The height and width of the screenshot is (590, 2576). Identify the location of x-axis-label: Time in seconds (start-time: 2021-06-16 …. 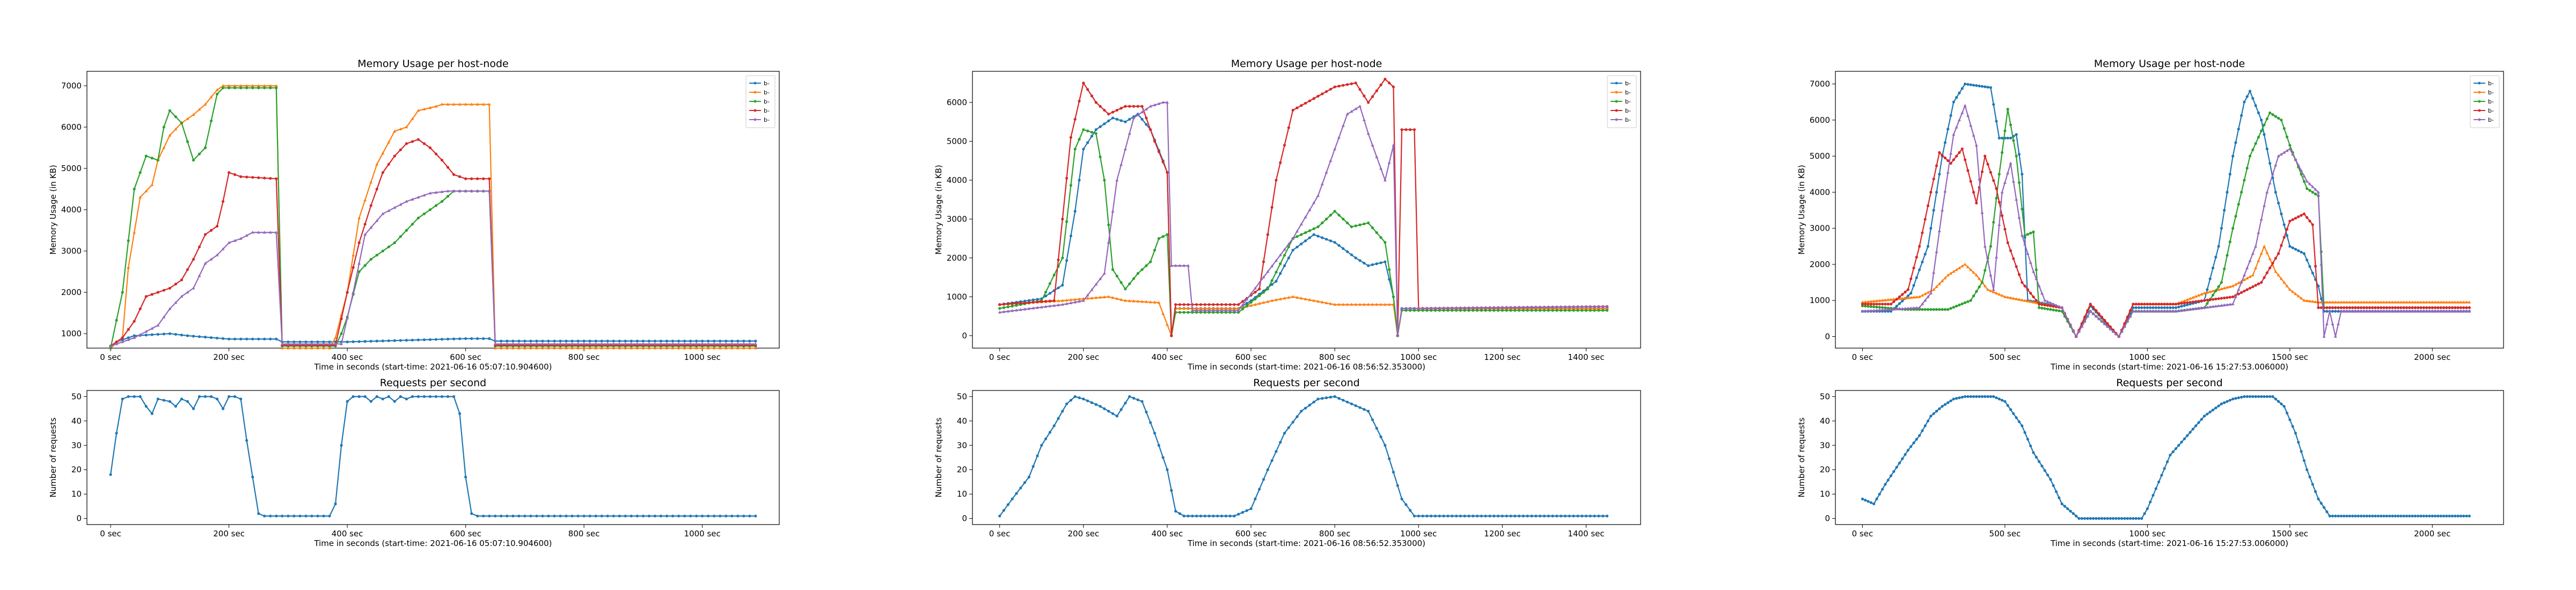
(2169, 367).